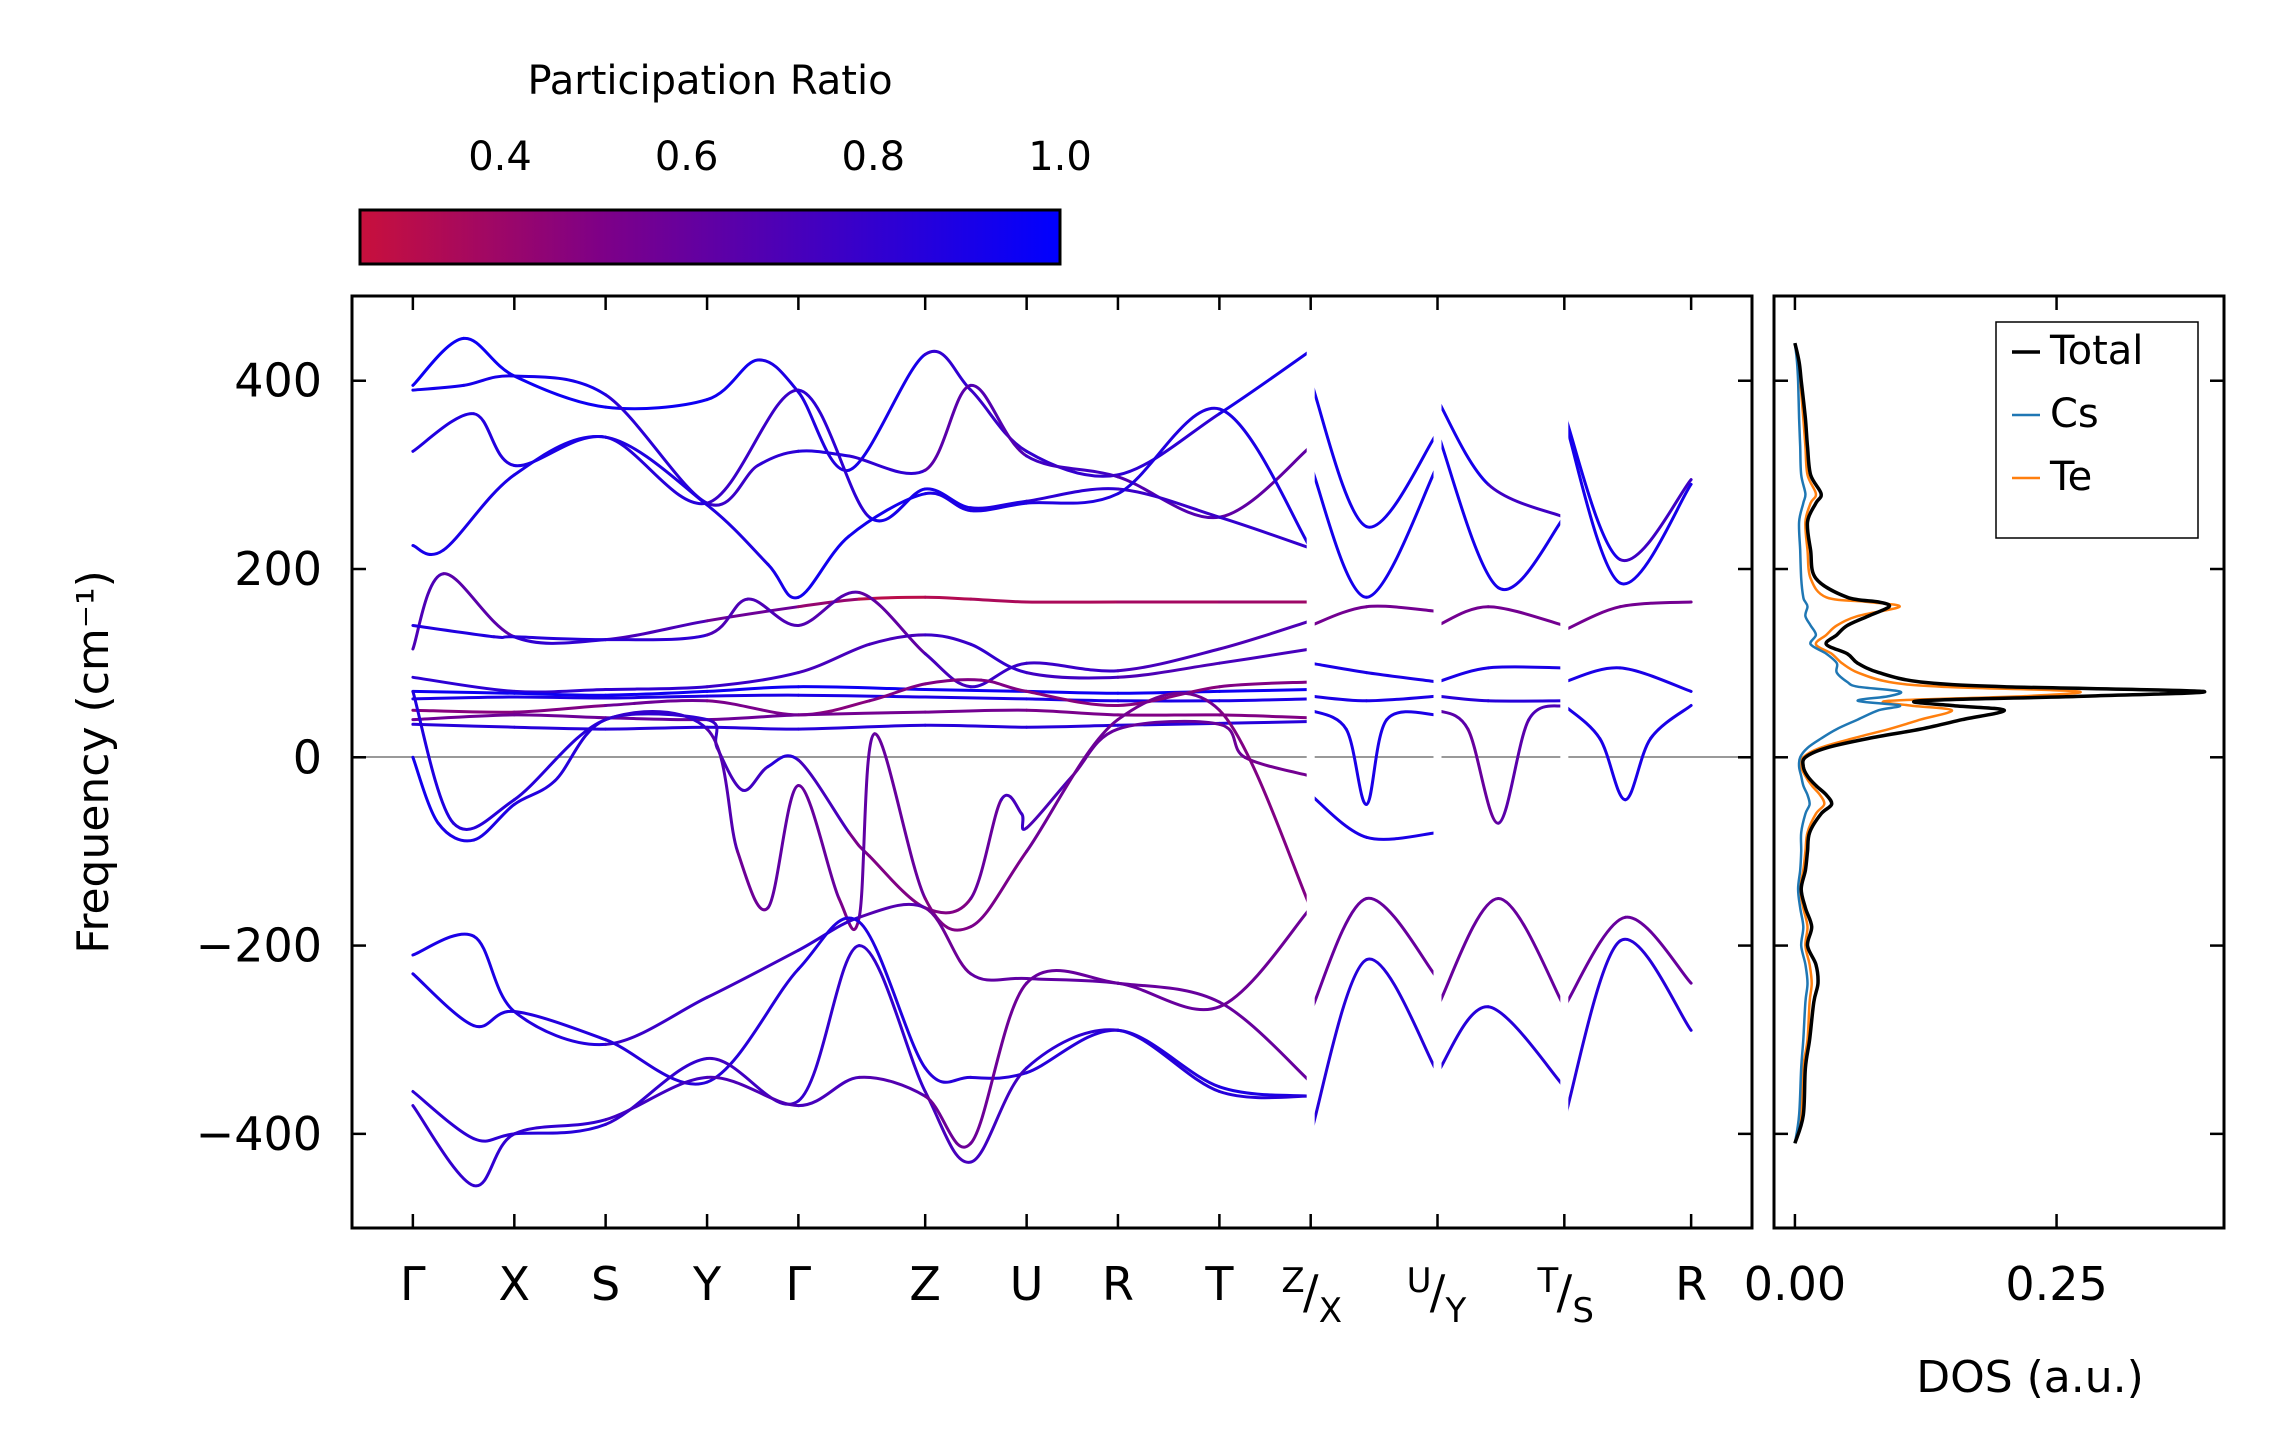  I want to click on dos-axes-frame, so click(1999, 762).